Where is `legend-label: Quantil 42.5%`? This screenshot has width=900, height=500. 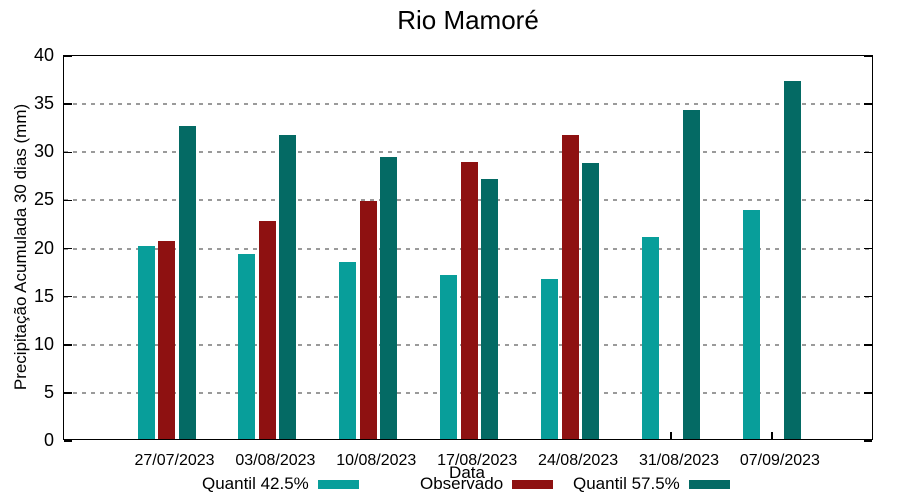 legend-label: Quantil 42.5% is located at coordinates (255, 483).